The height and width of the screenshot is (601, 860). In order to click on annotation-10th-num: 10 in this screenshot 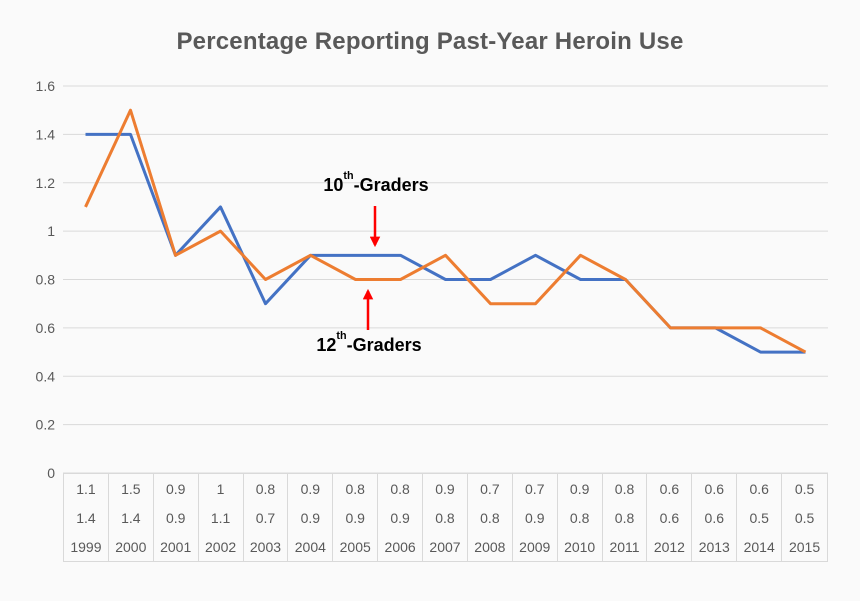, I will do `click(333, 185)`.